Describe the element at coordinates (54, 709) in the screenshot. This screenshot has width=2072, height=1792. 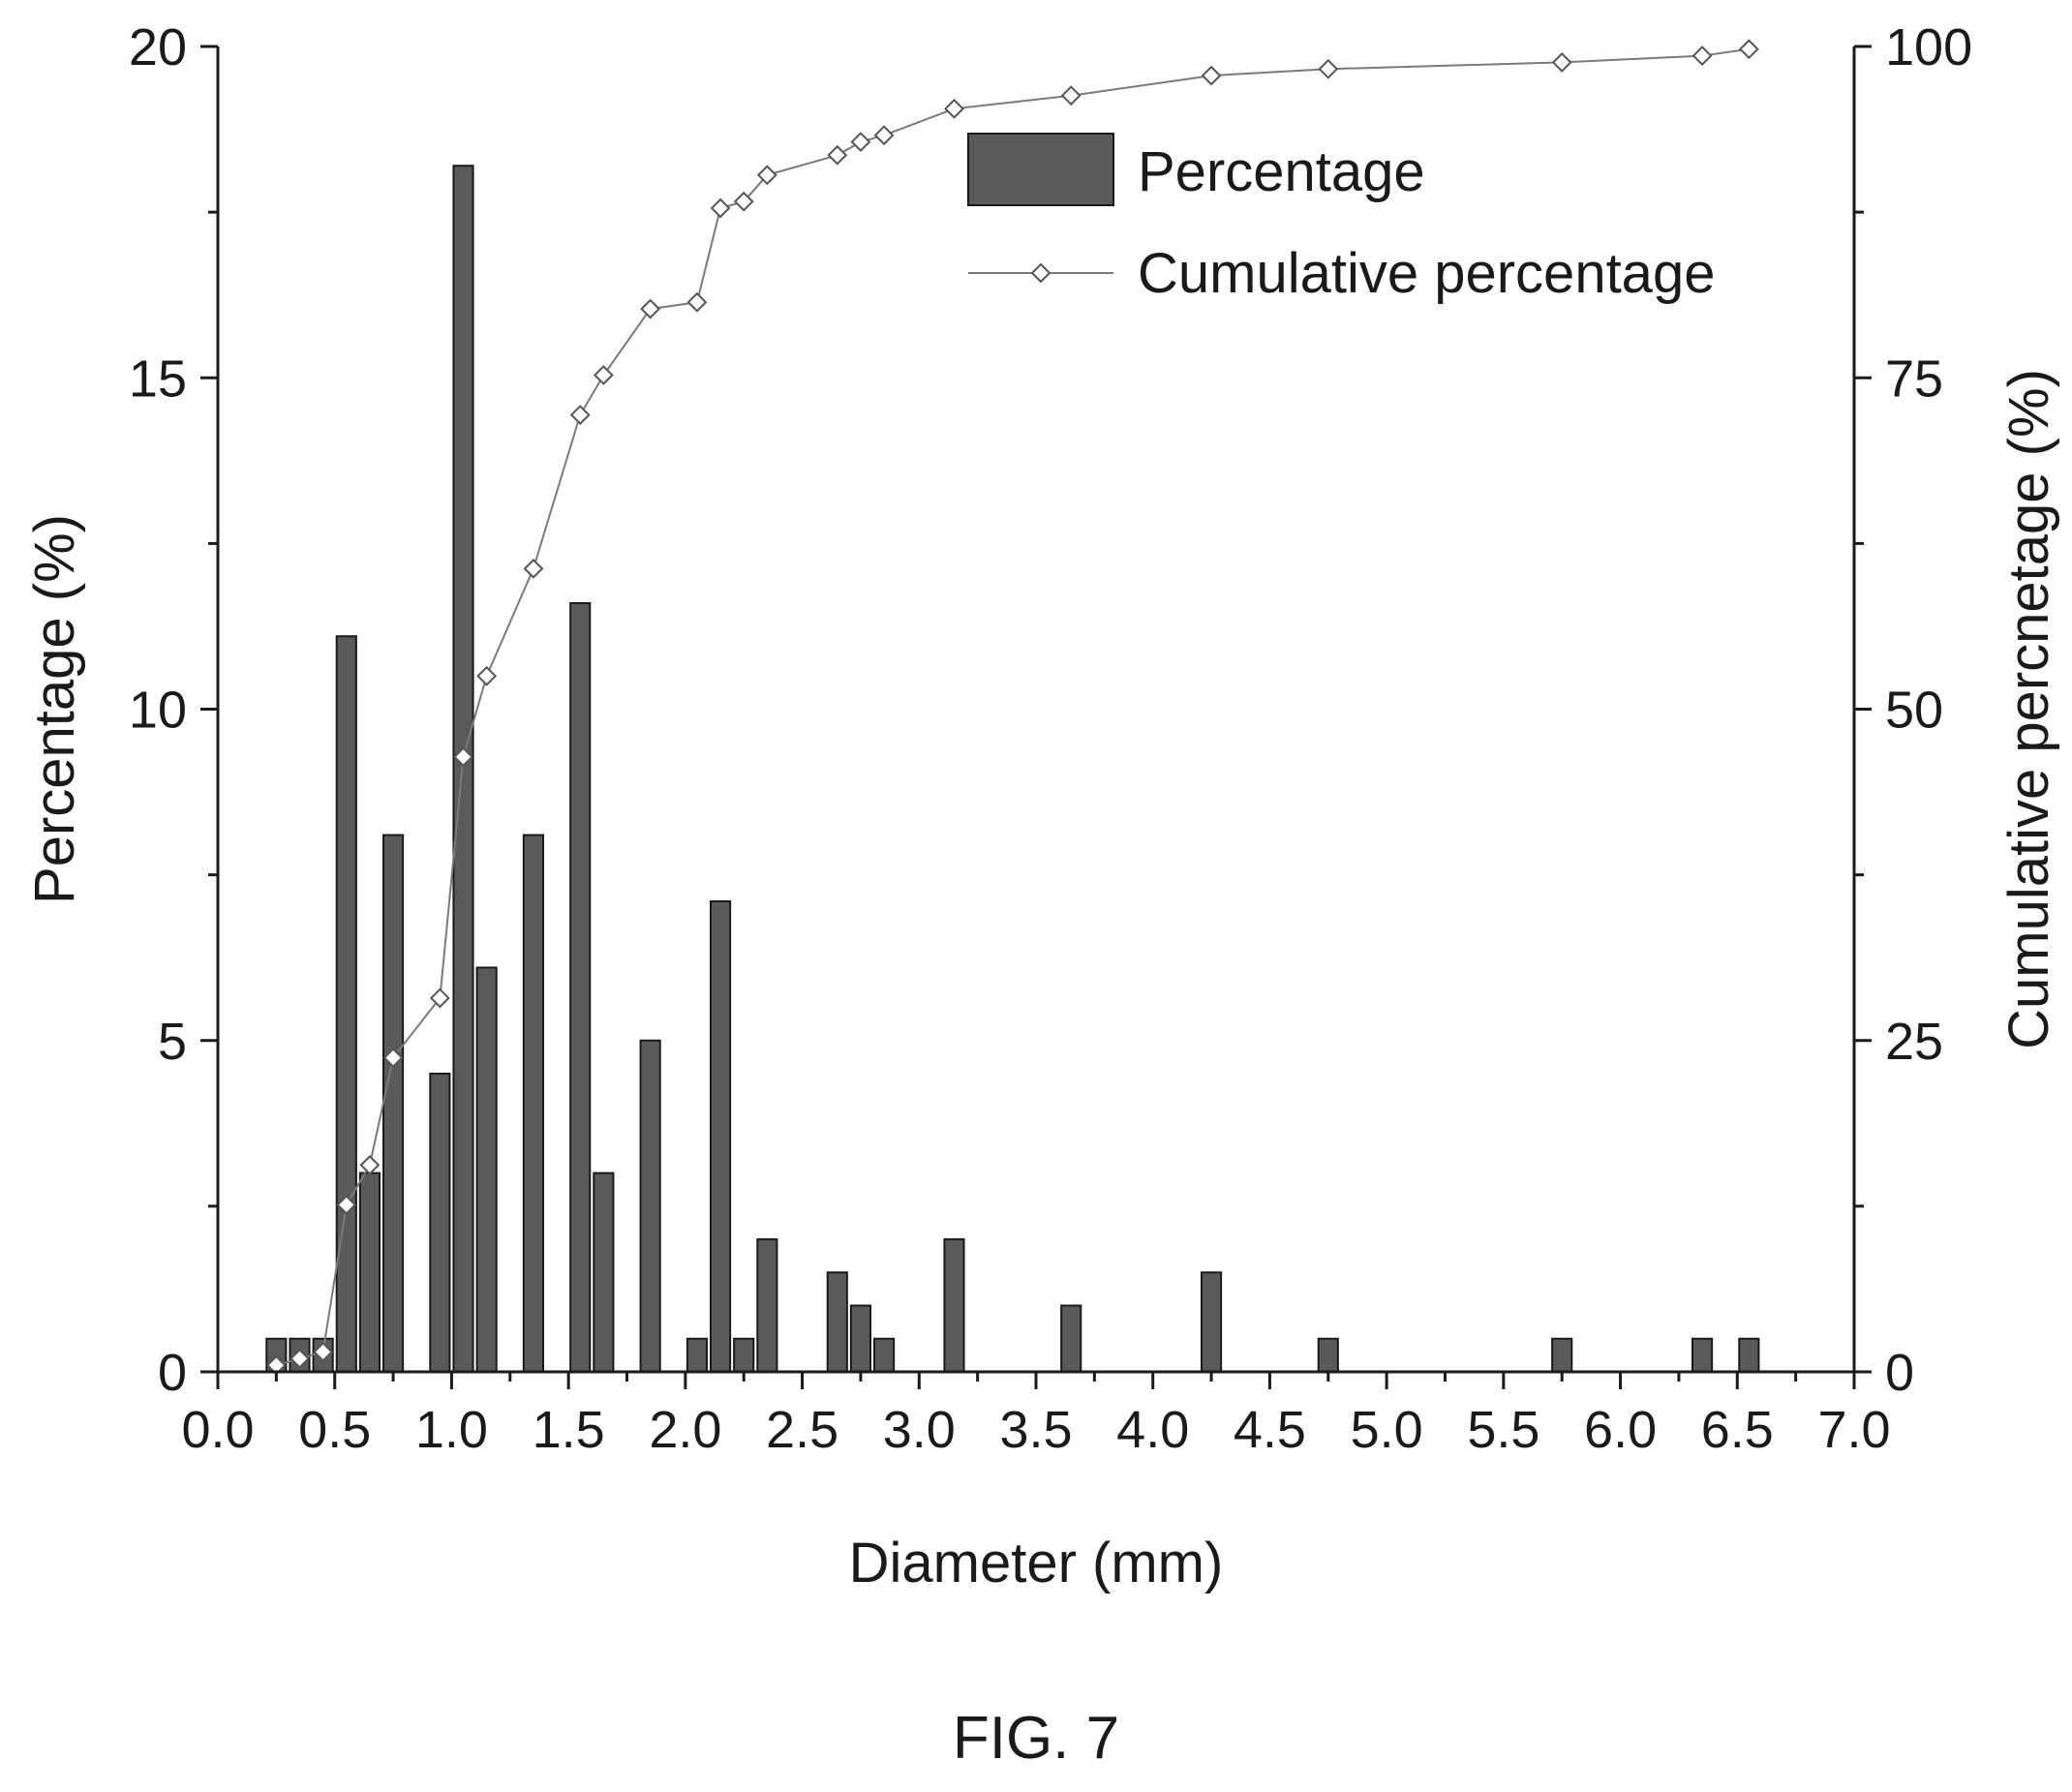
I see `y-axis-title: Percentage (%)` at that location.